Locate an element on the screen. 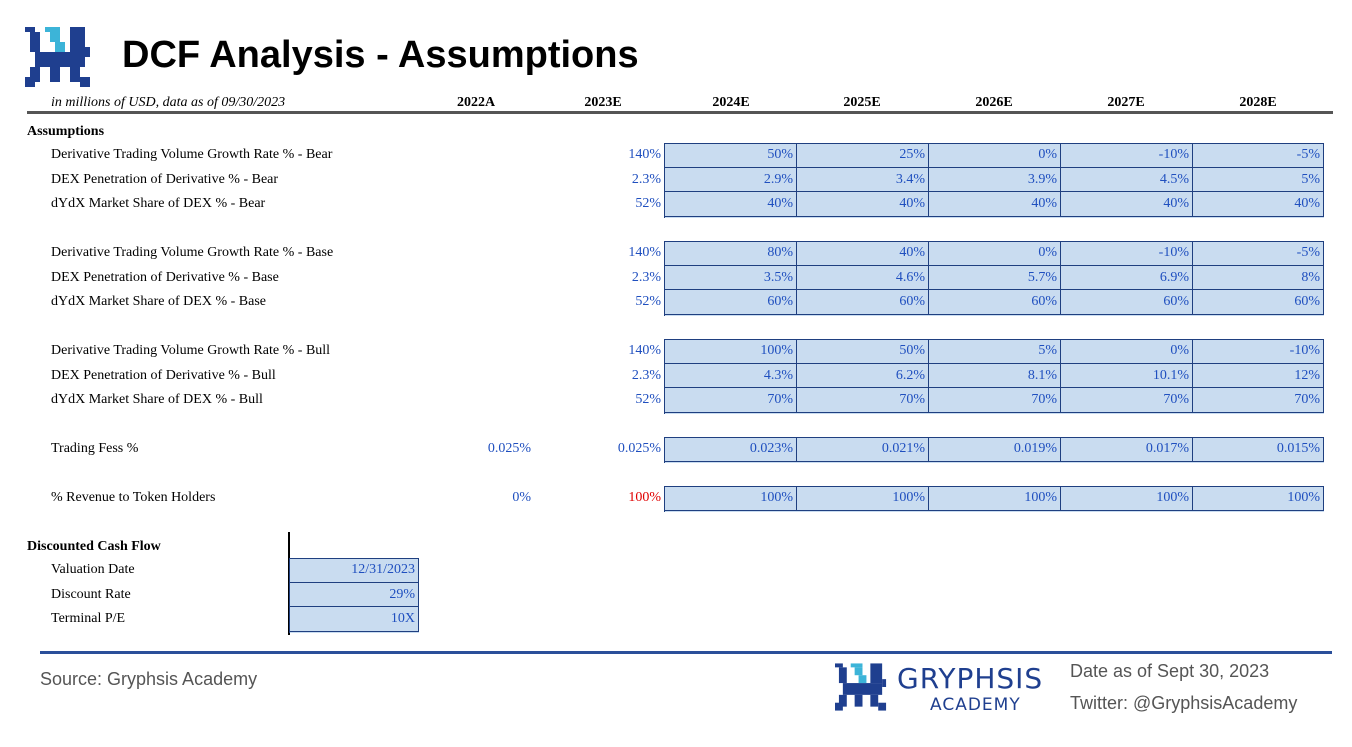 Image resolution: width=1352 pixels, height=747 pixels. projection-cell: 8% is located at coordinates (1258, 277).